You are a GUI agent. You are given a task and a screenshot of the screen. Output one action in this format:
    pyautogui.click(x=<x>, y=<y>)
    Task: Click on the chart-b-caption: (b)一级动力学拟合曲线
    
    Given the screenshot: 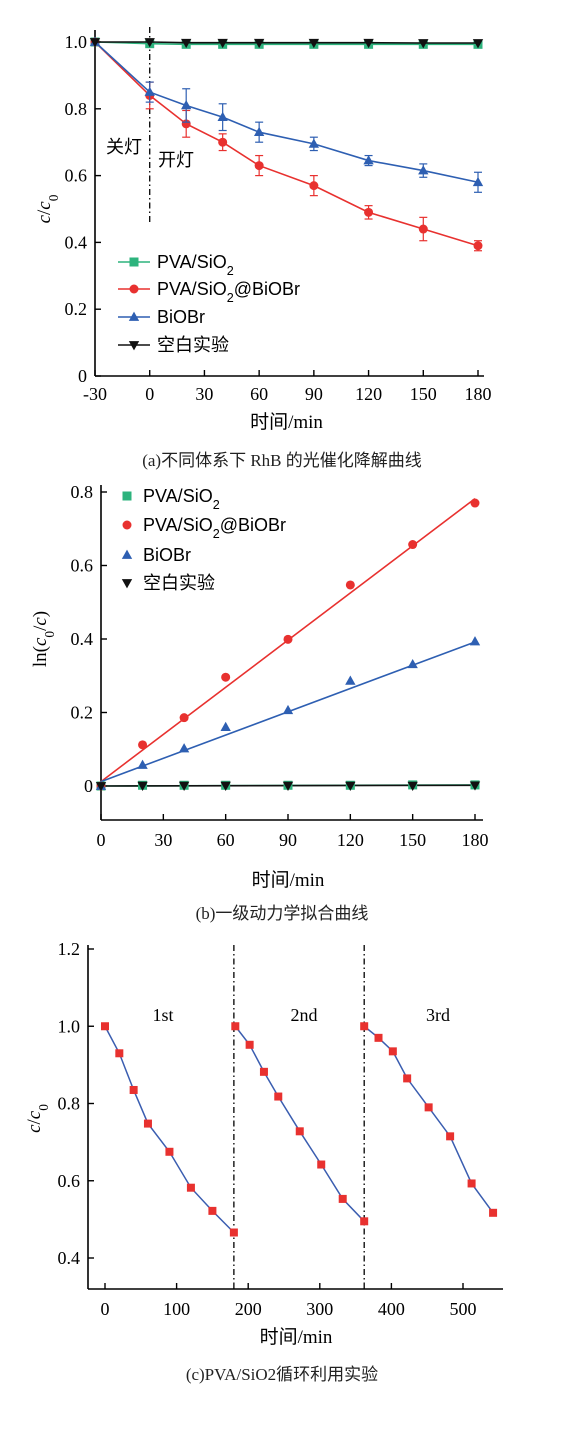 What is the action you would take?
    pyautogui.click(x=282, y=913)
    